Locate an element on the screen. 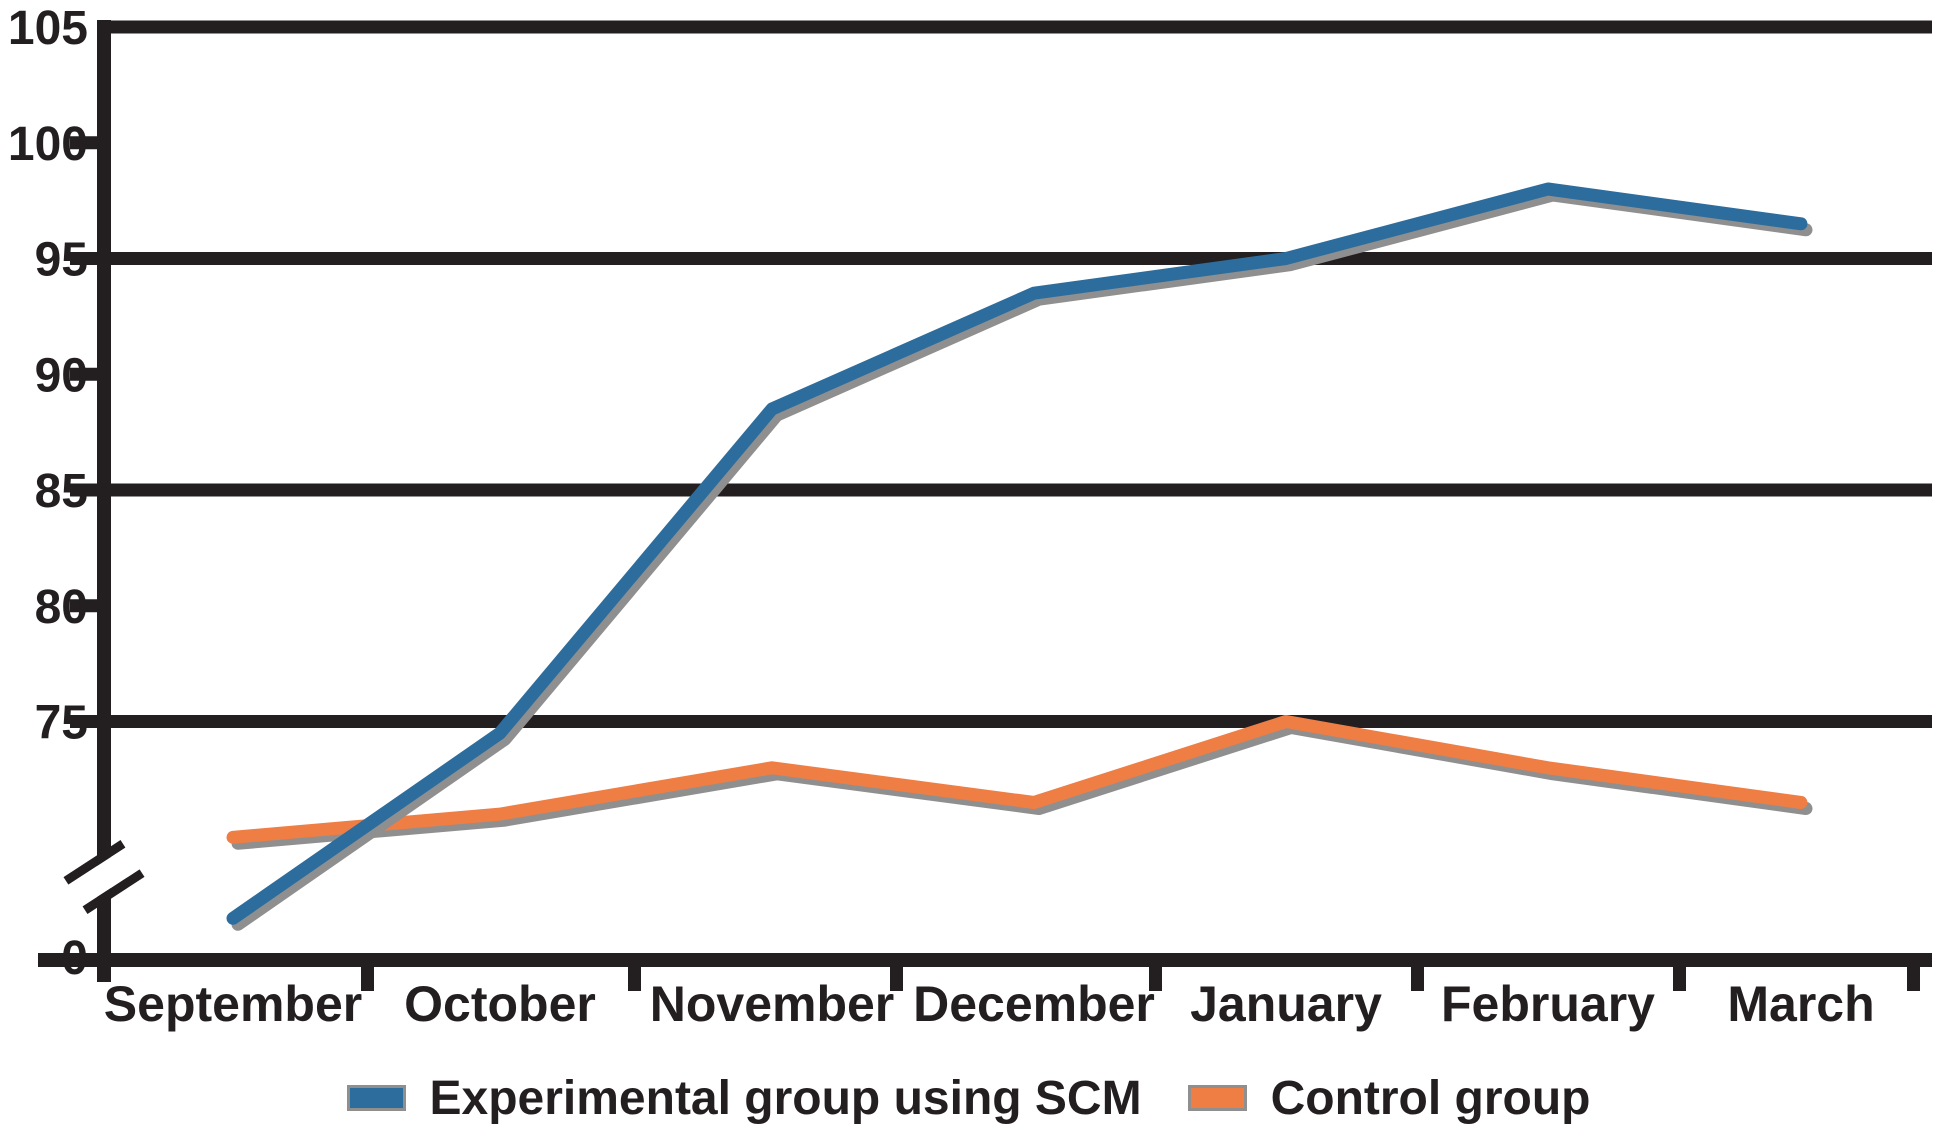 This screenshot has height=1129, width=1937. y-axis-label-75: 75 is located at coordinates (61, 723).